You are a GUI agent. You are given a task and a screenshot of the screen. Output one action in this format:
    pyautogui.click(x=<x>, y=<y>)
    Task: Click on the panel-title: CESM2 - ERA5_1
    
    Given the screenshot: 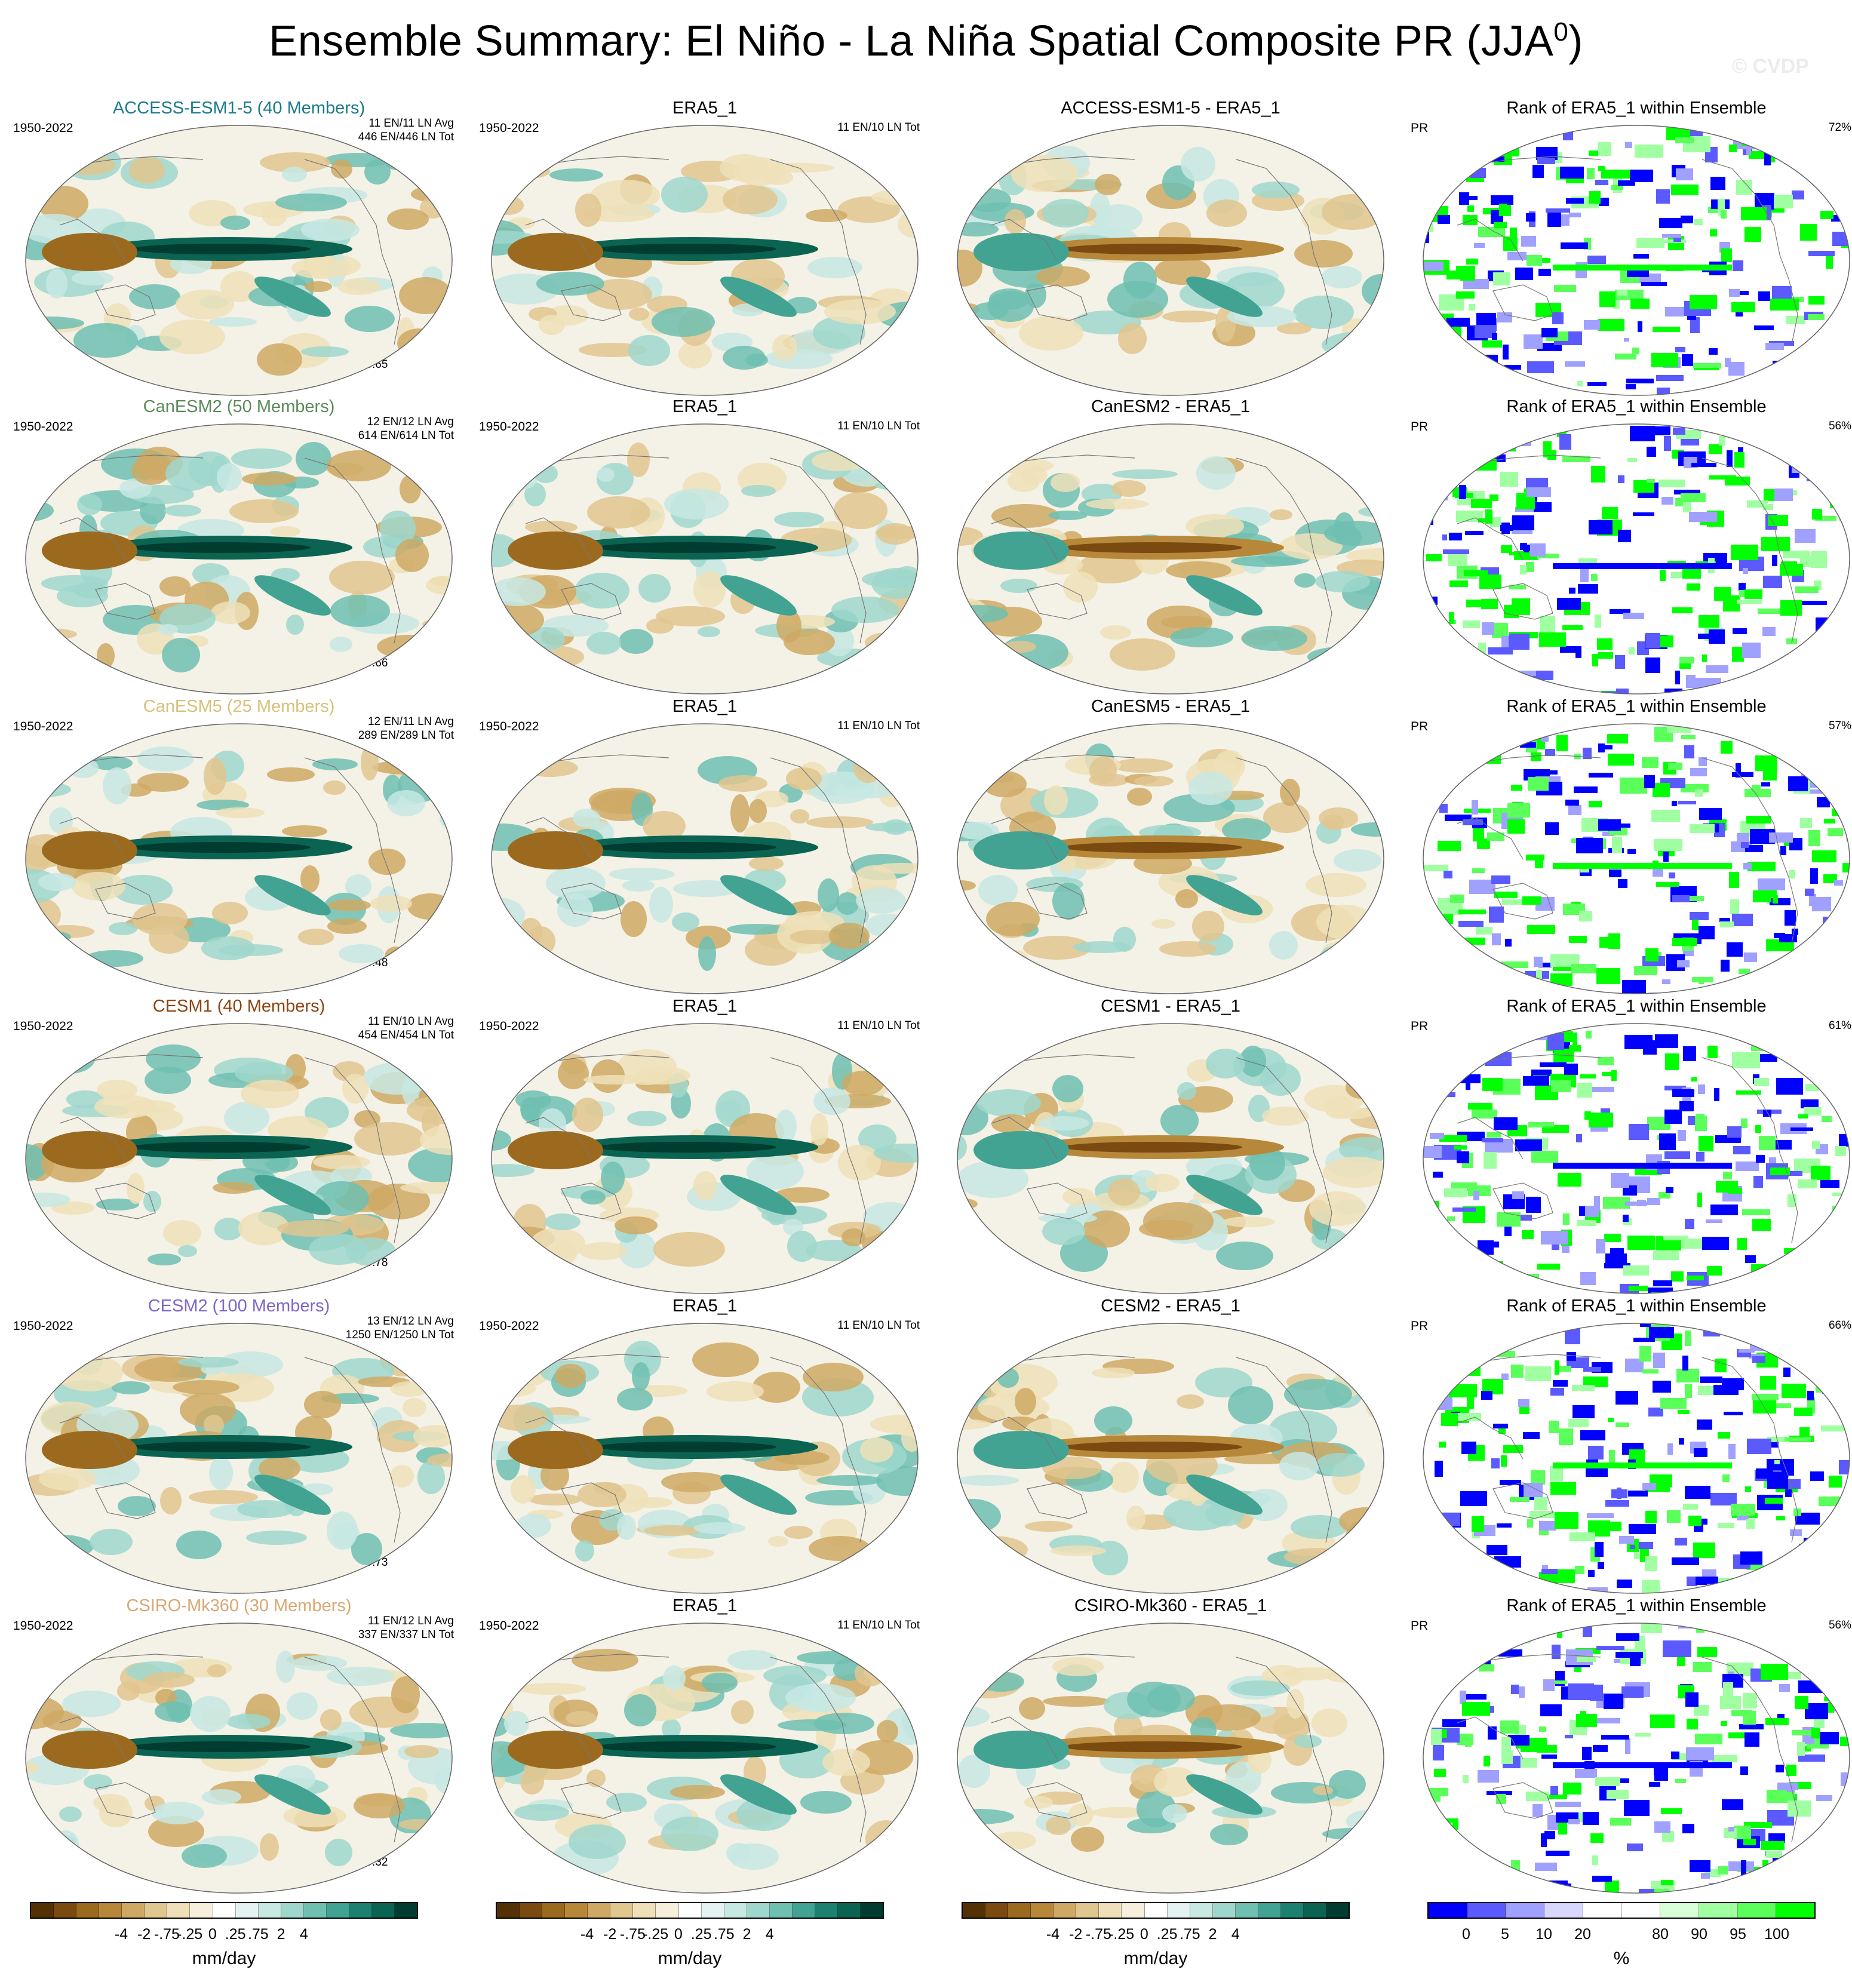 What is the action you would take?
    pyautogui.click(x=1170, y=1306)
    